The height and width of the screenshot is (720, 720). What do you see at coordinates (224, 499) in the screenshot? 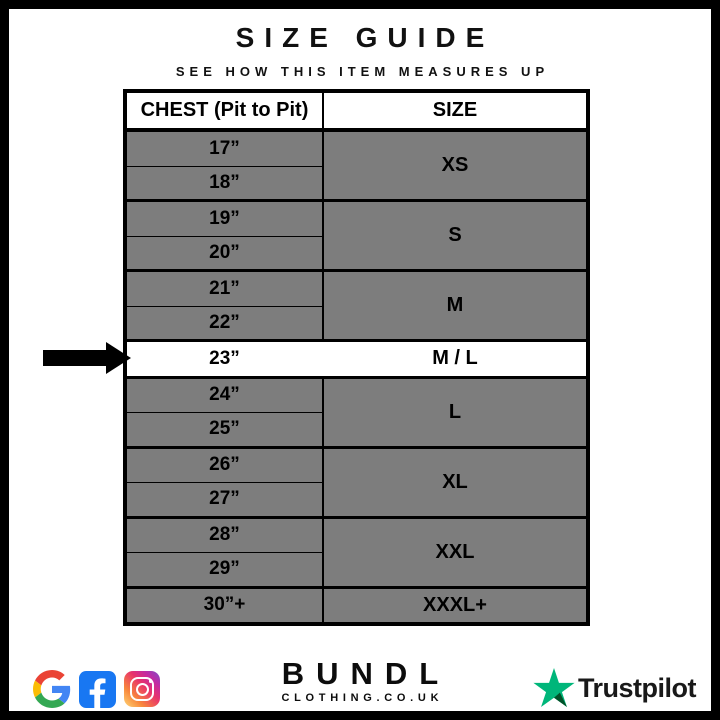
I see `chest-value: 27”` at bounding box center [224, 499].